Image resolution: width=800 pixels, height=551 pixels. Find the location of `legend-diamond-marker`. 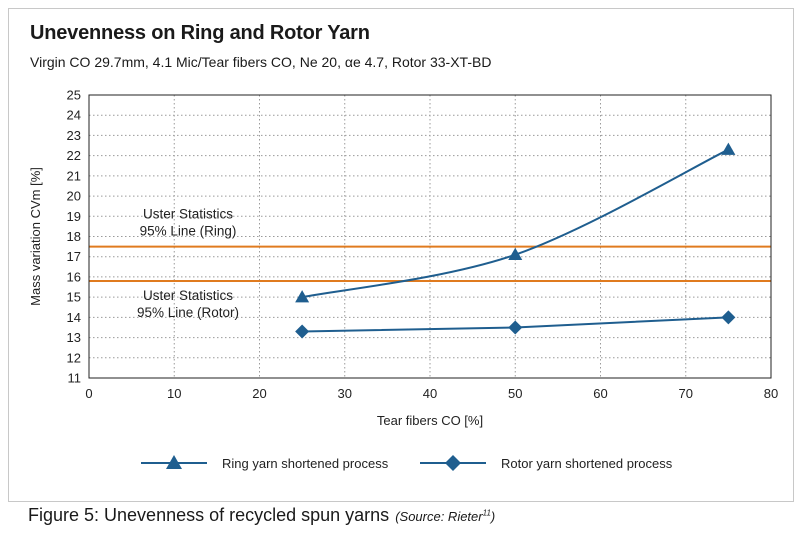

legend-diamond-marker is located at coordinates (453, 463).